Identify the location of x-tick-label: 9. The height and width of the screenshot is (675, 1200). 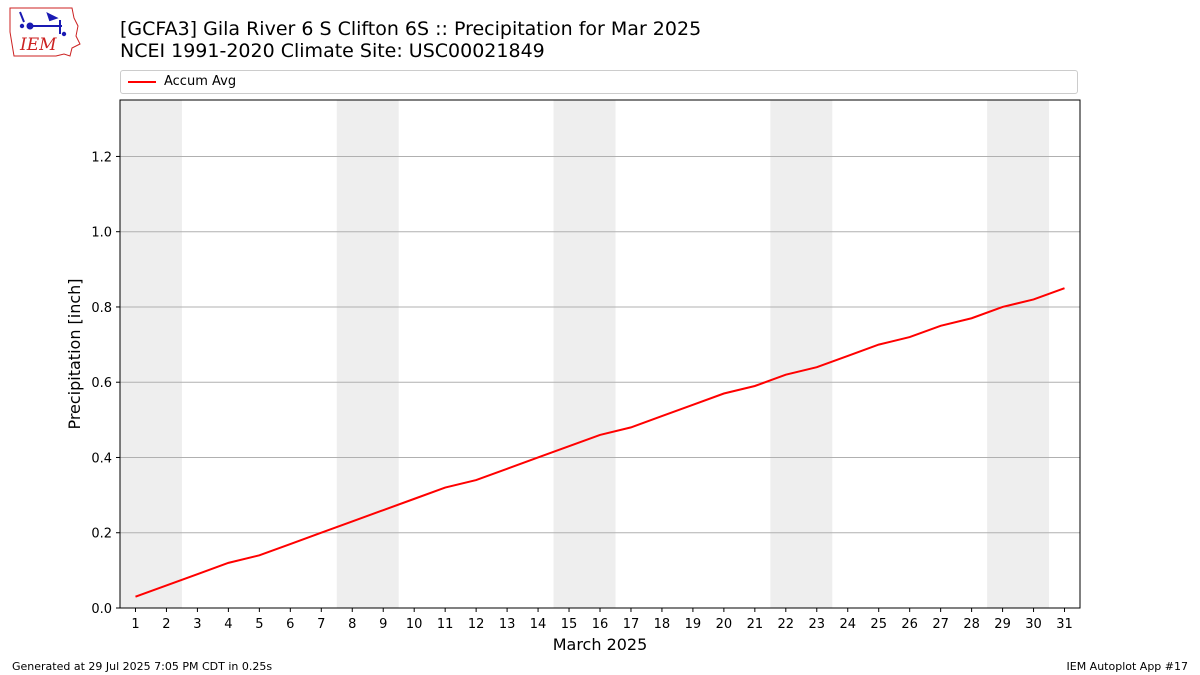
(383, 624).